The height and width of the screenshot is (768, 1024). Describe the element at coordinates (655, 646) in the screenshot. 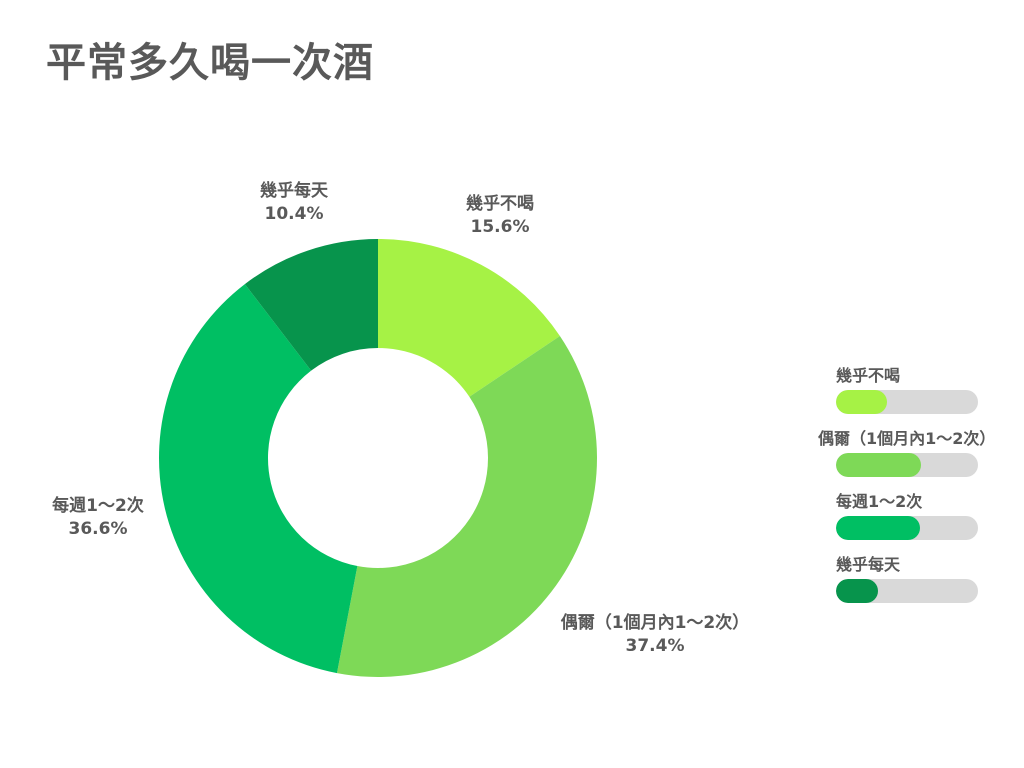

I see `slice-label-value: 37.4%` at that location.